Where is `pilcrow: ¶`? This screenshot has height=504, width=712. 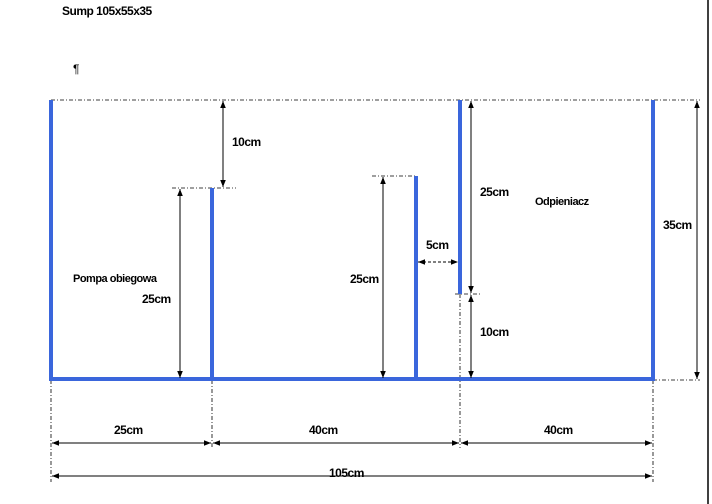
pilcrow: ¶ is located at coordinates (76, 69).